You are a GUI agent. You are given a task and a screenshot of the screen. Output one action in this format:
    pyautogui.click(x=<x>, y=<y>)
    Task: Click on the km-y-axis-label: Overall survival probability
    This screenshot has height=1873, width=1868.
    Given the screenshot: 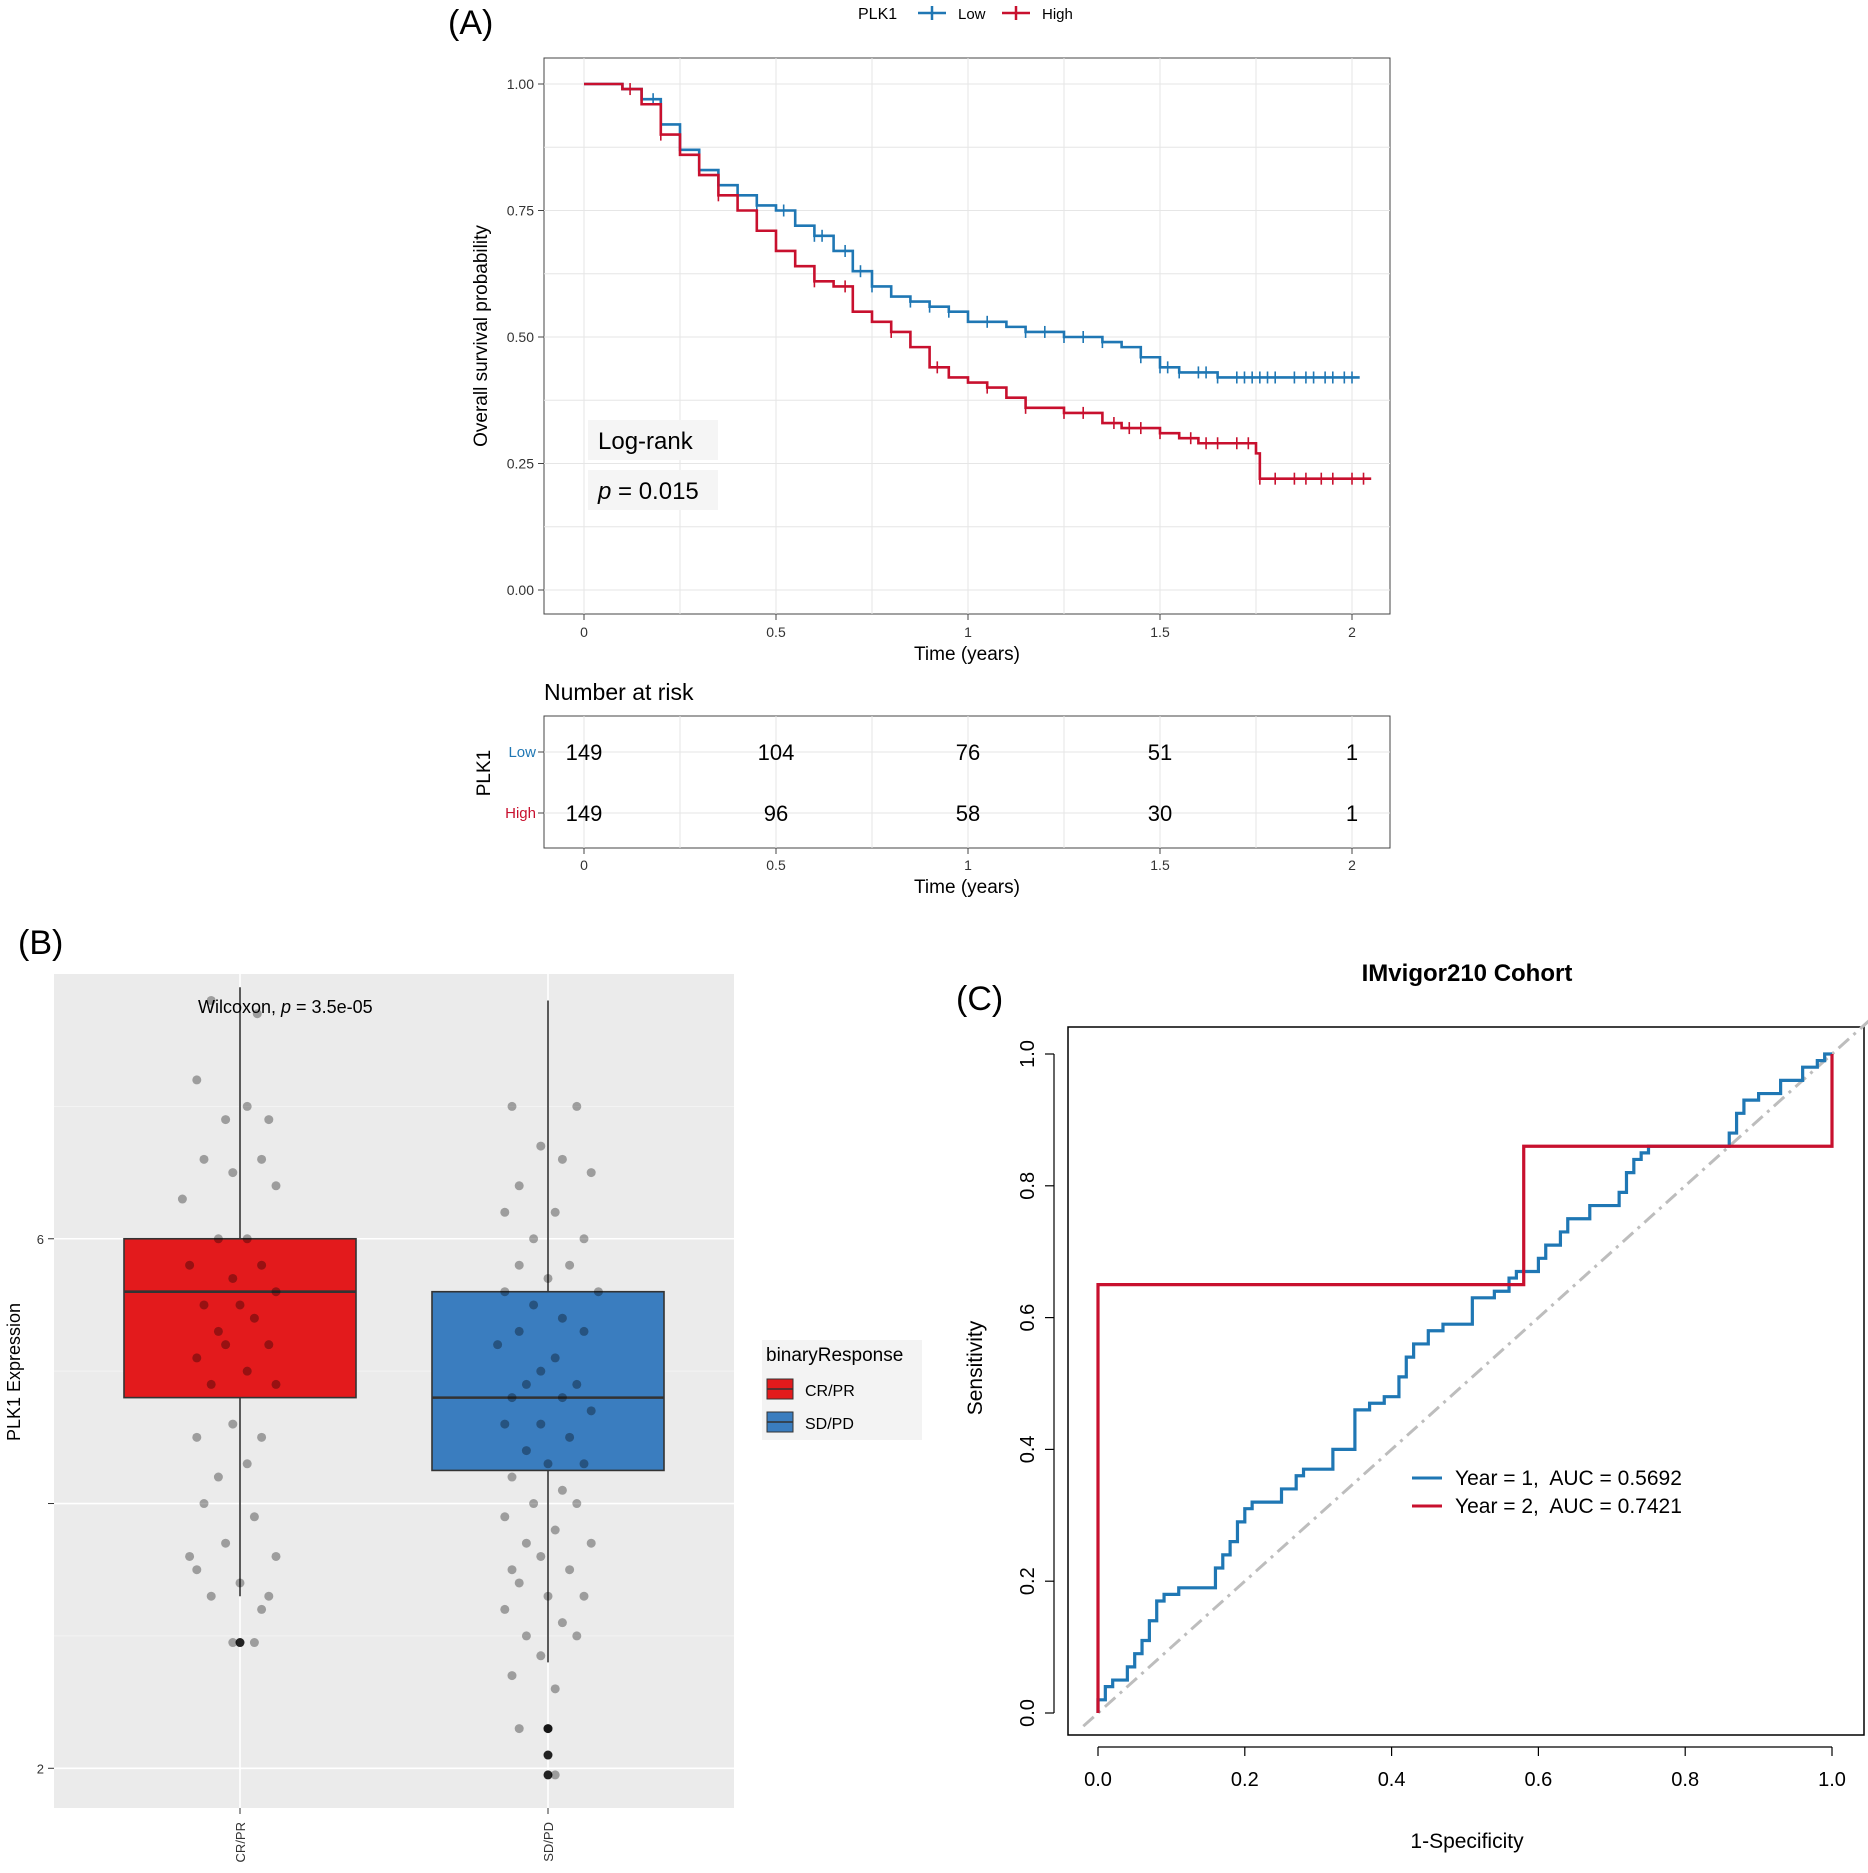 What is the action you would take?
    pyautogui.click(x=481, y=336)
    